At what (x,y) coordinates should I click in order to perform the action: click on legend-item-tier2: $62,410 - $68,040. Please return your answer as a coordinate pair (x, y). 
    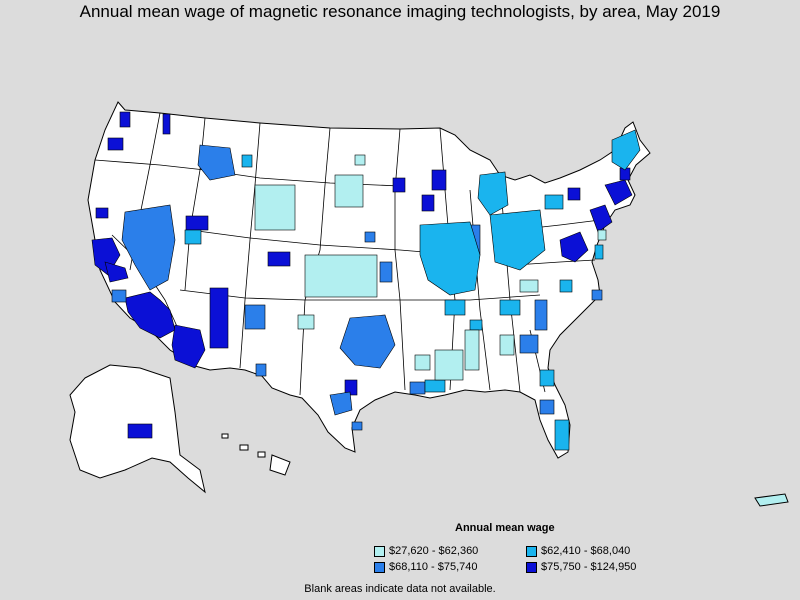
    Looking at the image, I should click on (578, 551).